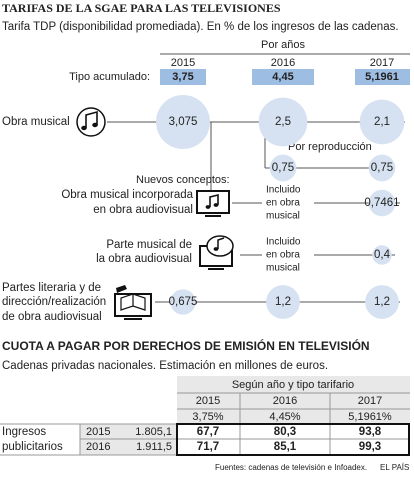  What do you see at coordinates (183, 63) in the screenshot?
I see `year: 2015` at bounding box center [183, 63].